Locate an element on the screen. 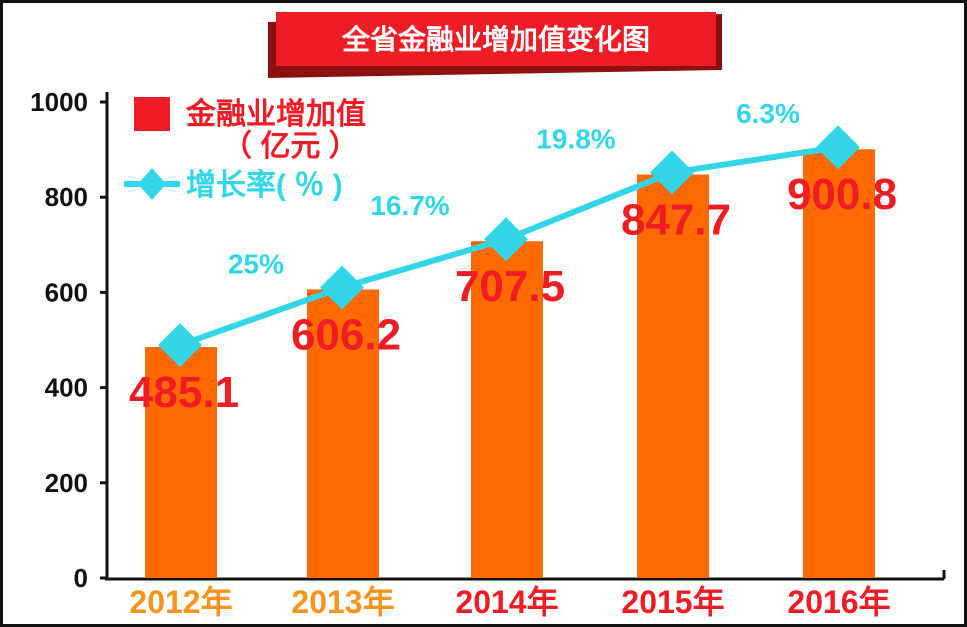 The image size is (967, 627). bar-value-label: 900.8 is located at coordinates (842, 194).